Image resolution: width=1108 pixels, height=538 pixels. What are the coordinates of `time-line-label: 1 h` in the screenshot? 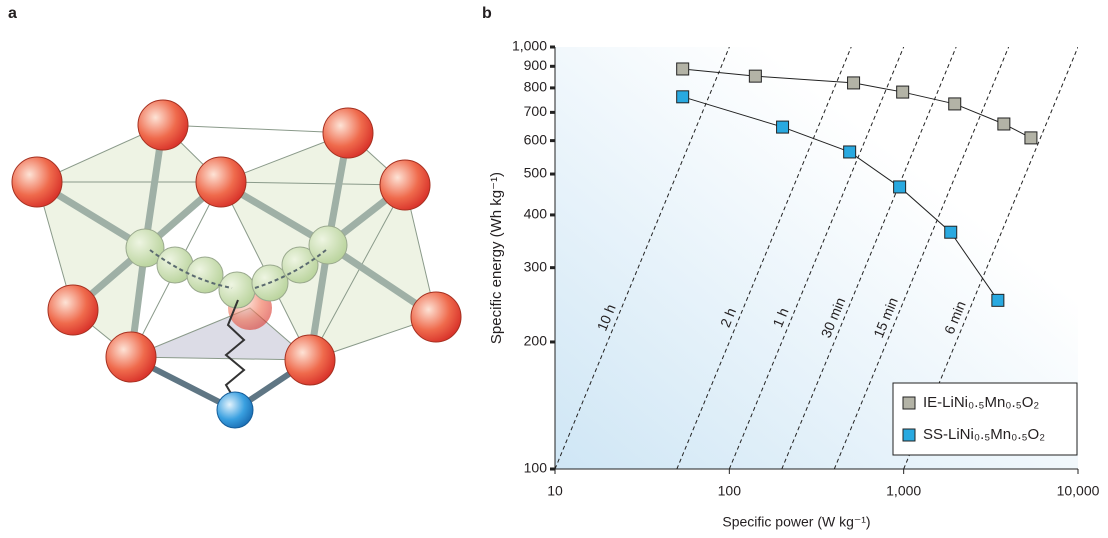 It's located at (780, 317).